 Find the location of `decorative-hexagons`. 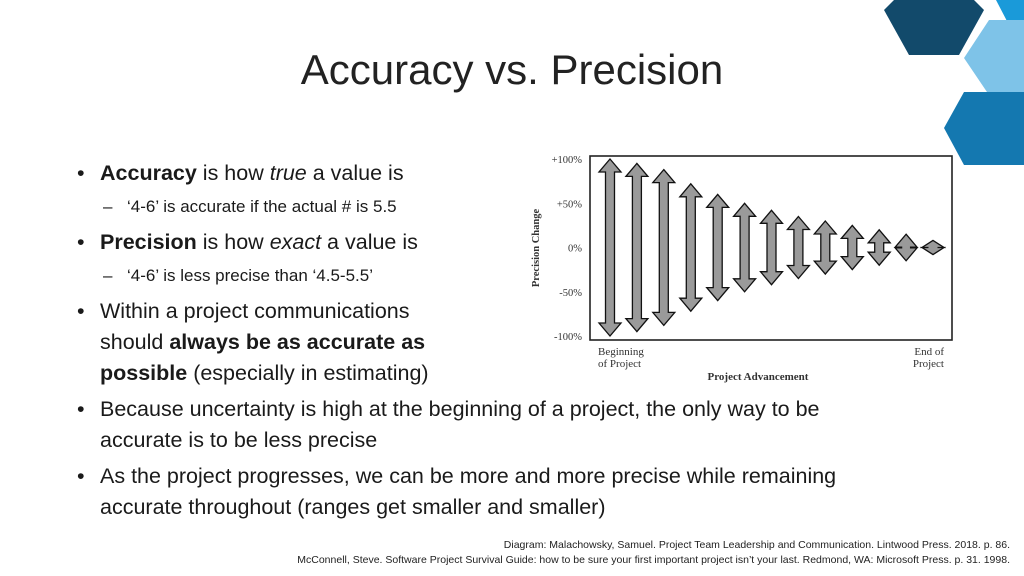

decorative-hexagons is located at coordinates (954, 82).